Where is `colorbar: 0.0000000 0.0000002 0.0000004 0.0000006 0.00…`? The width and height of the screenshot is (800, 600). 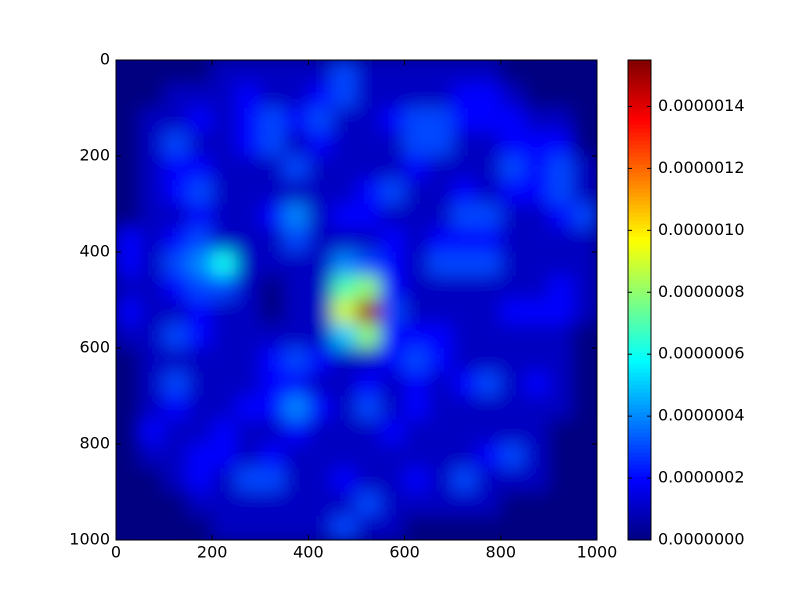
colorbar: 0.0000000 0.0000002 0.0000004 0.0000006 0.00… is located at coordinates (686, 304).